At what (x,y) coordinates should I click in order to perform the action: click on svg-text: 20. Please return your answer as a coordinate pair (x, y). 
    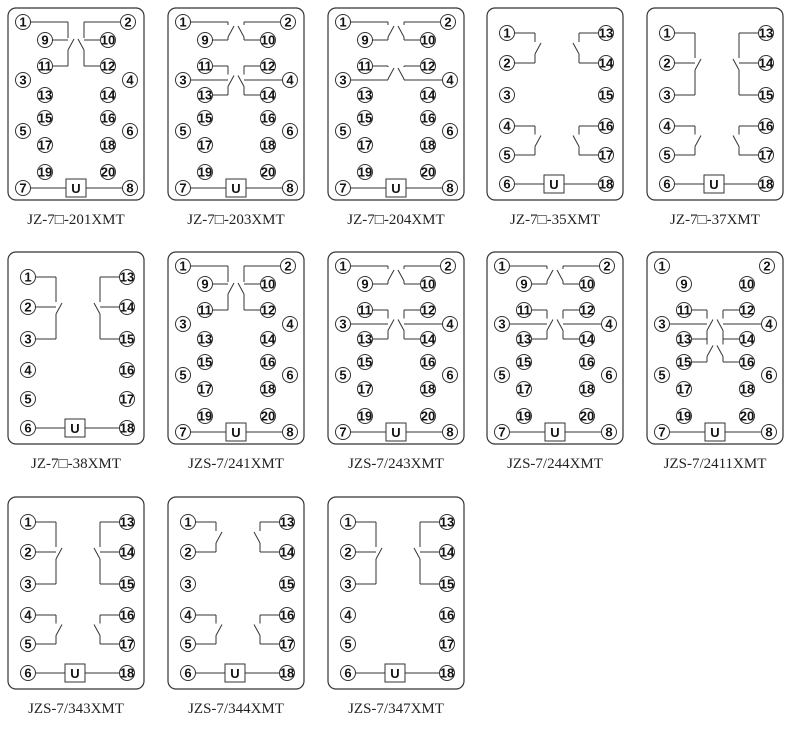
    Looking at the image, I should click on (268, 416).